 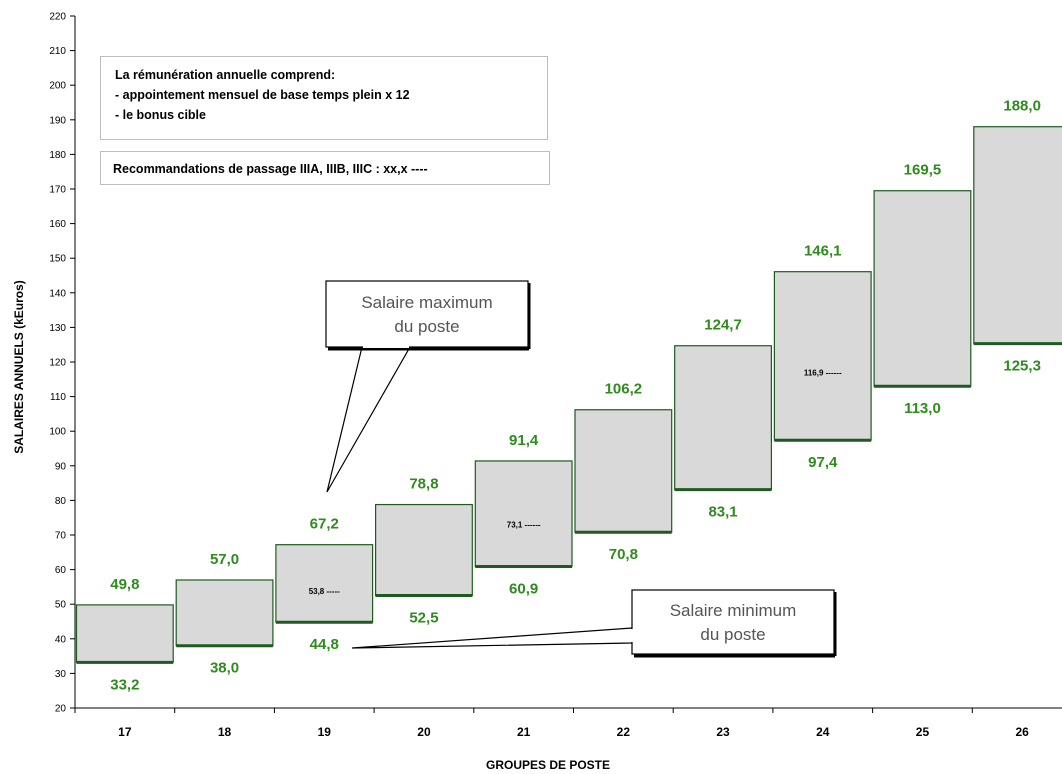 What do you see at coordinates (524, 524) in the screenshot?
I see `midpoint-label: 73,1 ------` at bounding box center [524, 524].